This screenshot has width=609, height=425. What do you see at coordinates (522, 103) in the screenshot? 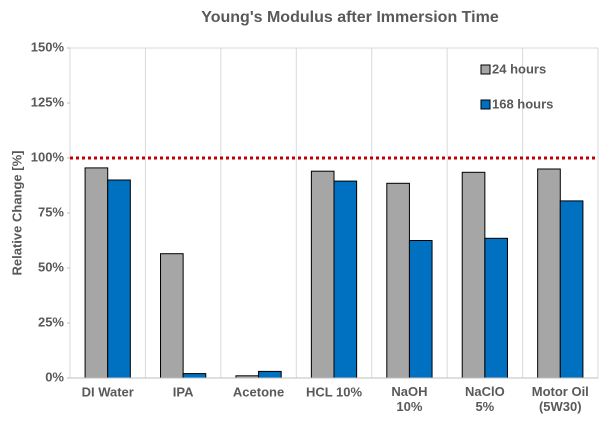
I see `legend-label: 168 hours` at bounding box center [522, 103].